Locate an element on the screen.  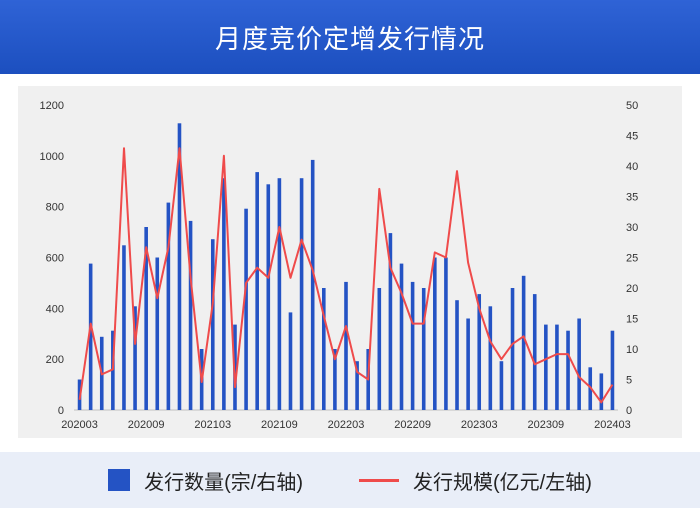
legend-item-bar: 发行数量(宗/右轴) is located at coordinates (205, 480).